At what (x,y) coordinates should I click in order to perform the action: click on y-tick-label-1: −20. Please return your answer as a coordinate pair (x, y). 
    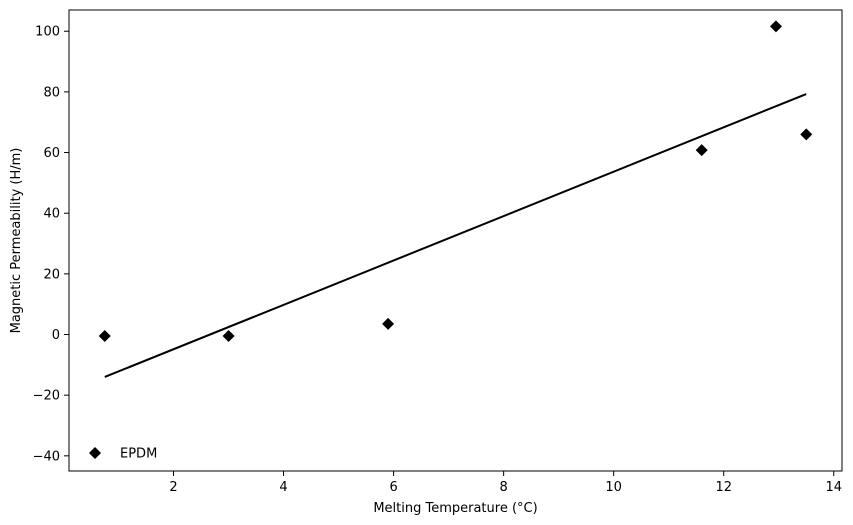
    Looking at the image, I should click on (46, 396).